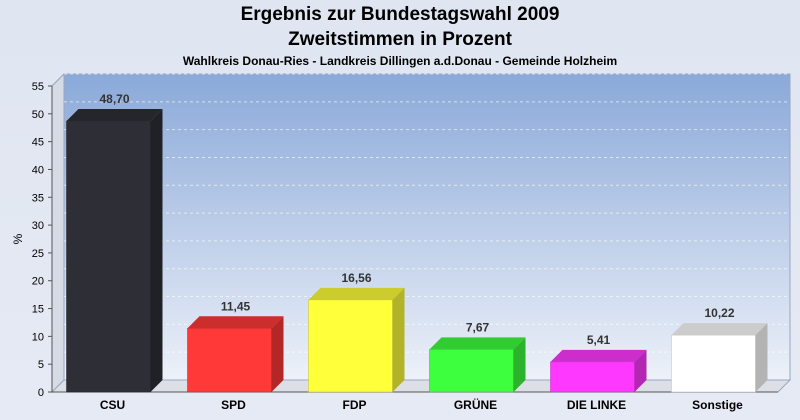  I want to click on bar-sonstige, so click(719, 358).